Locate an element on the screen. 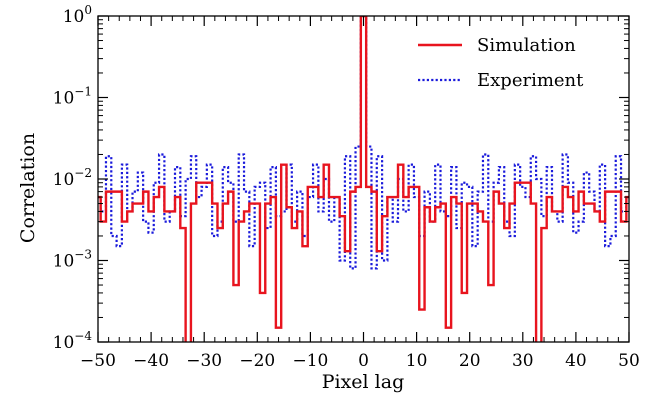  y-tick-label: 10⁻³ is located at coordinates (72, 260).